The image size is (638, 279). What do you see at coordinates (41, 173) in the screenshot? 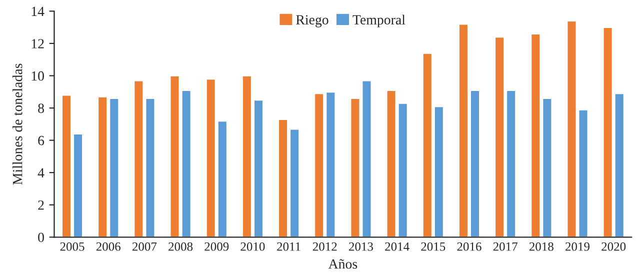
I see `y-tick-label: 4` at bounding box center [41, 173].